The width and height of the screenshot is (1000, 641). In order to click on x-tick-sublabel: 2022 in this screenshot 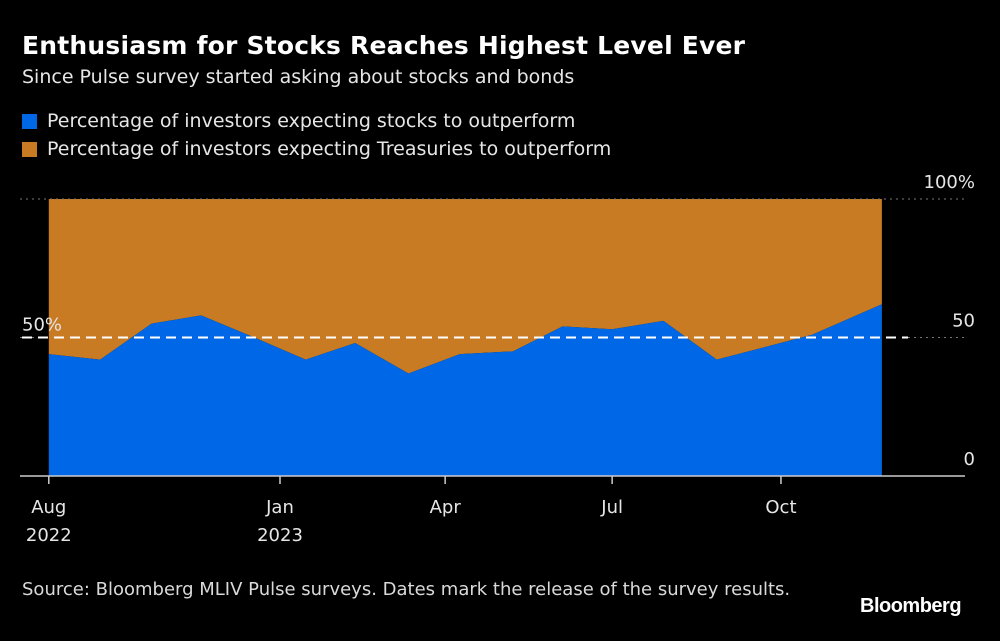, I will do `click(49, 535)`.